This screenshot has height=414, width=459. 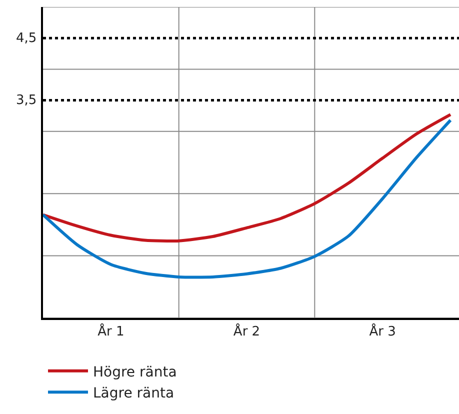 I want to click on x-tick-label: År 2, so click(x=246, y=331).